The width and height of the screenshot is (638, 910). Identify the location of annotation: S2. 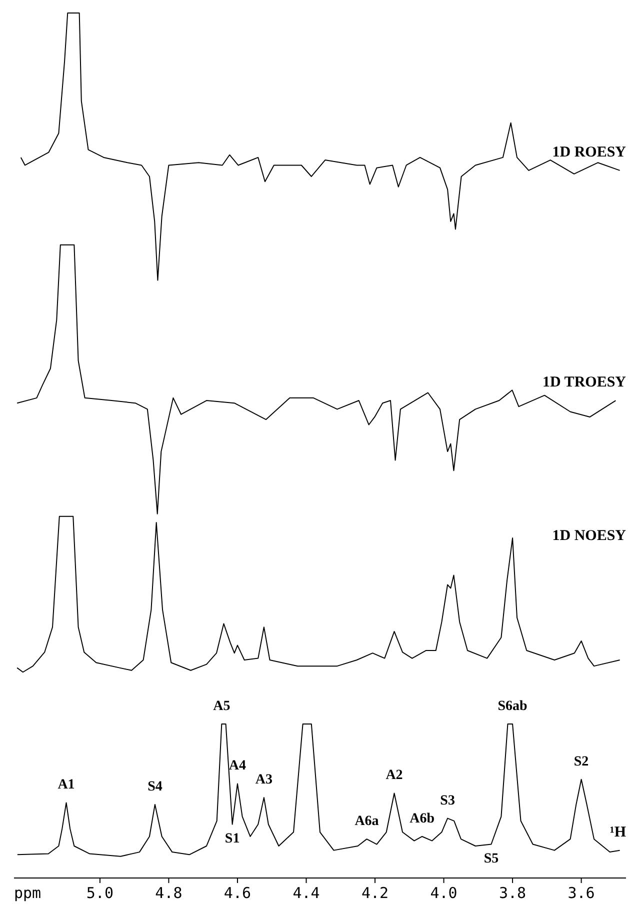
(581, 762).